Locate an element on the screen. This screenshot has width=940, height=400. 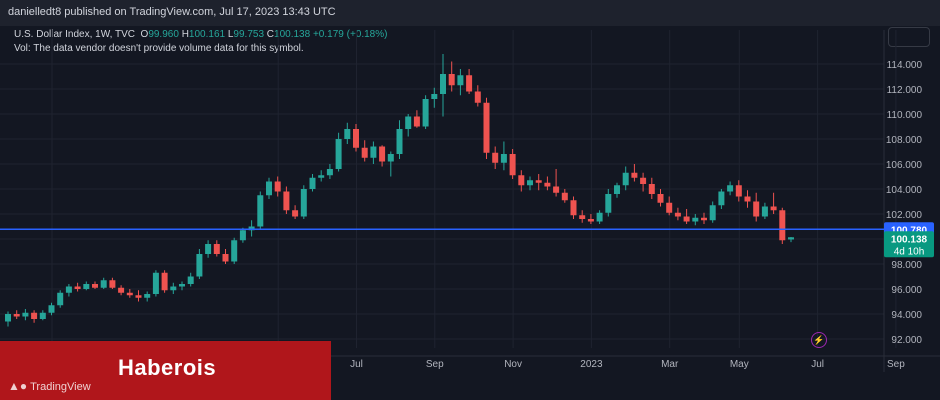
y-tick-label: 104.000 is located at coordinates (904, 190).